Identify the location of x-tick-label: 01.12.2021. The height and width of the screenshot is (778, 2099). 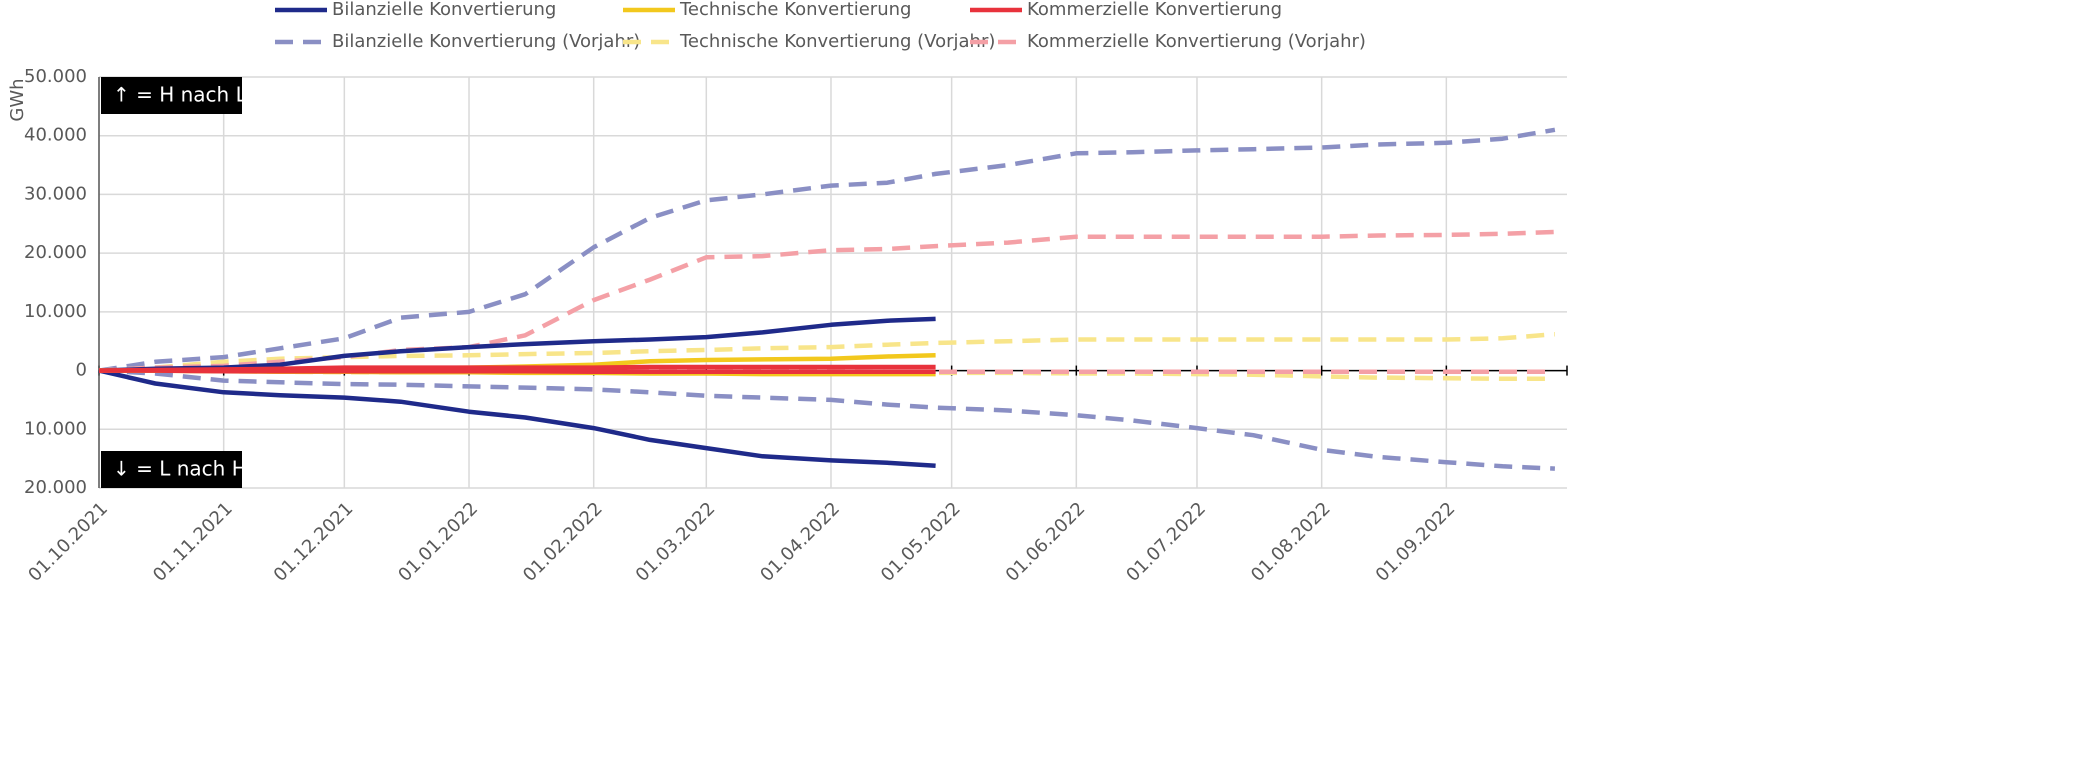
(314, 542).